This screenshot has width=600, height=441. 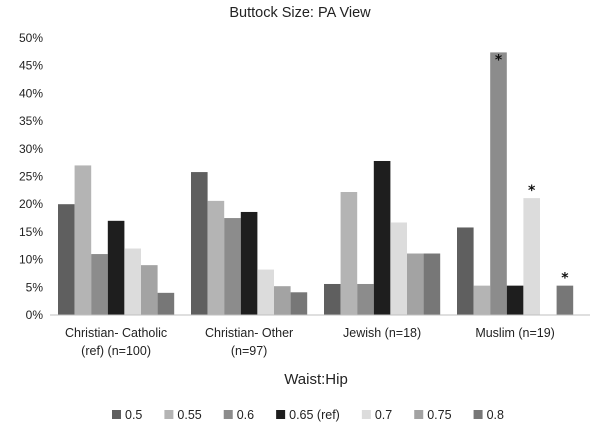 I want to click on legend-label: 0.5, so click(x=133, y=415).